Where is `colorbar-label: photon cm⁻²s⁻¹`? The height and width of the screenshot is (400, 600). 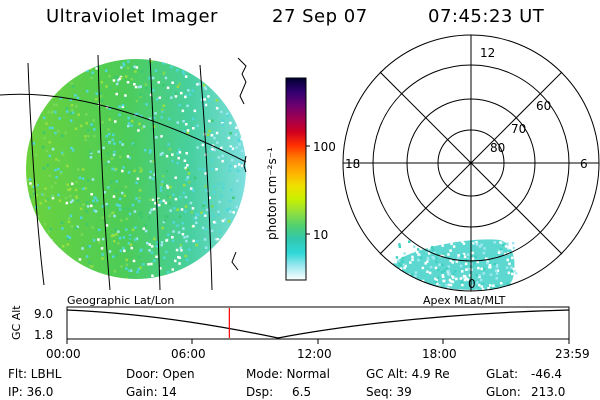 colorbar-label: photon cm⁻²s⁻¹ is located at coordinates (272, 193).